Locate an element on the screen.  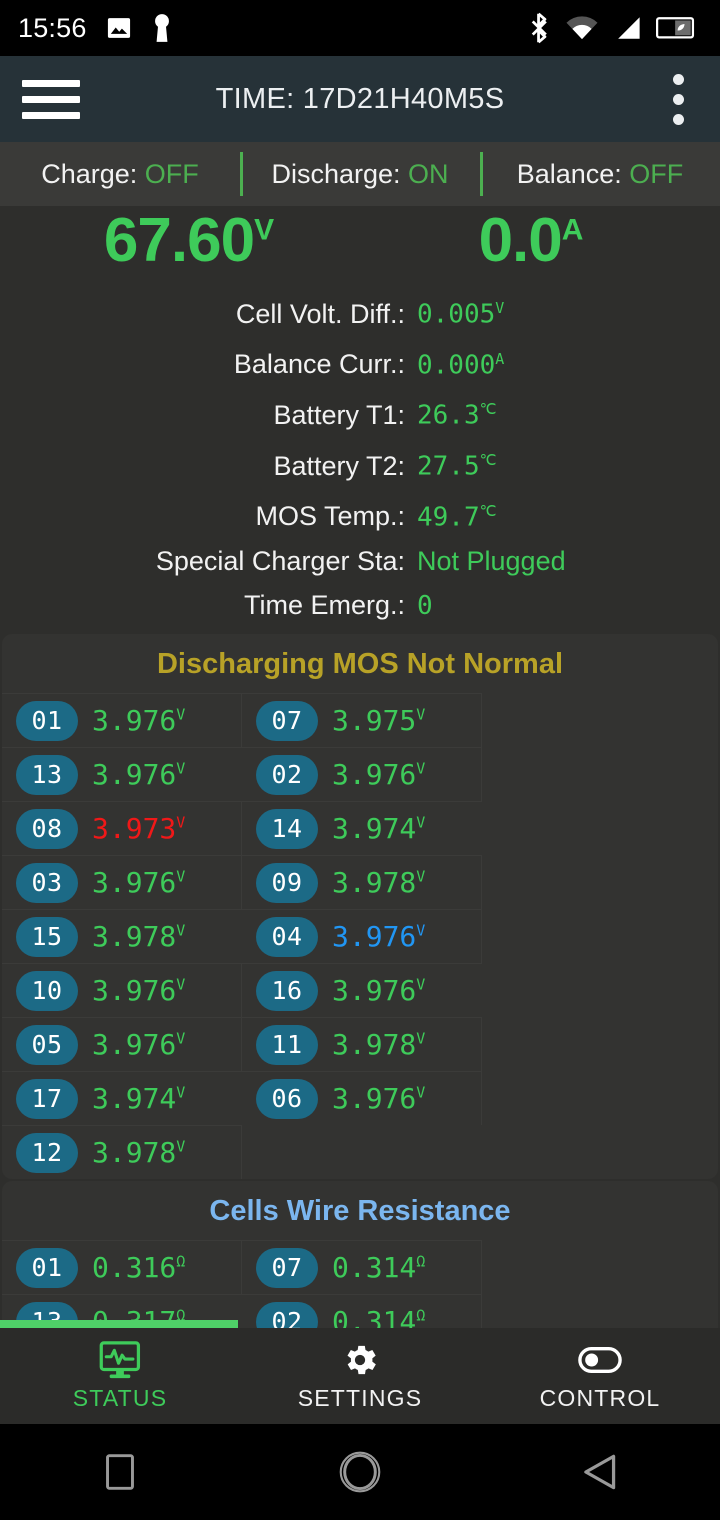
recents-button is located at coordinates (120, 1472).